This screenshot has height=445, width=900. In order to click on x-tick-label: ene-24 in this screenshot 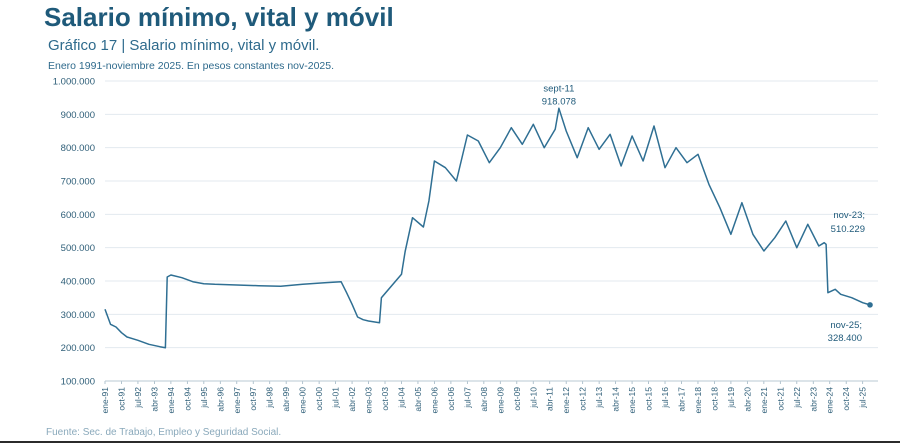, I will do `click(830, 400)`.